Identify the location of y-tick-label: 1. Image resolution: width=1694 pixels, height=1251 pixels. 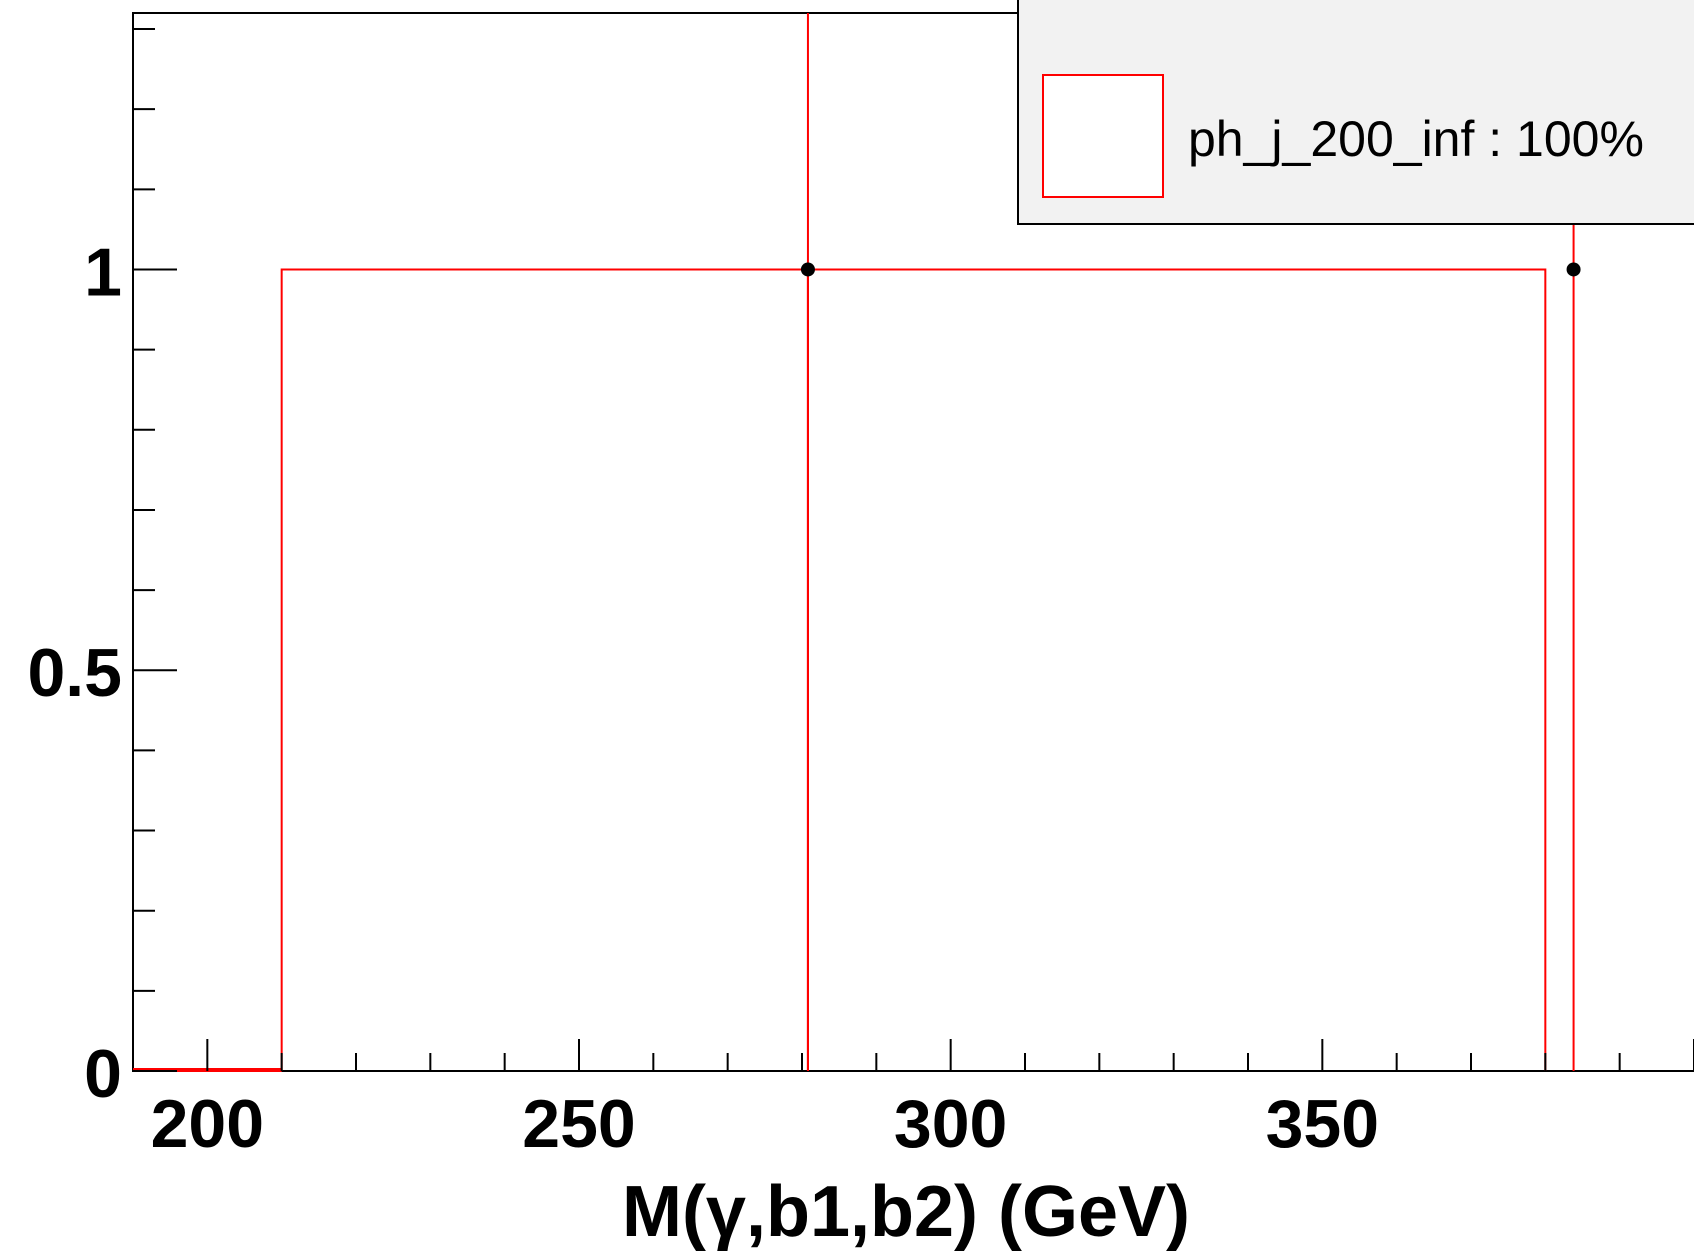
(103, 272).